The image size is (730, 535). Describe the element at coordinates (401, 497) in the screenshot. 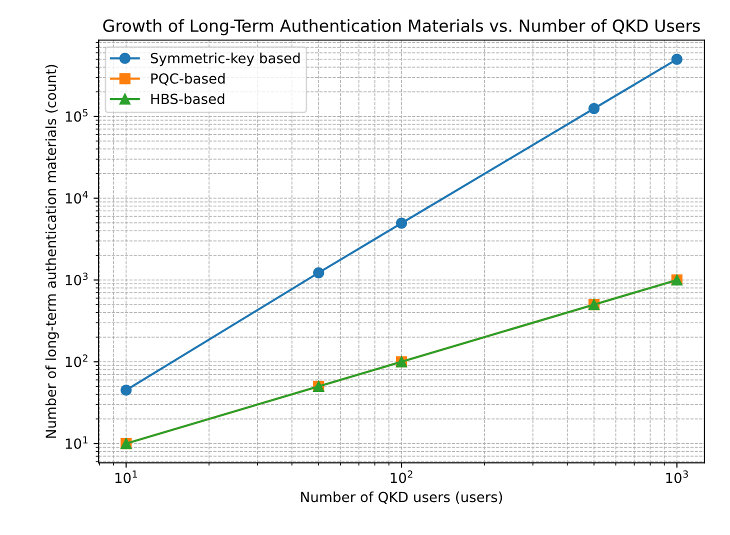

I see `x-axis-title: Number of QKD users (users)` at that location.